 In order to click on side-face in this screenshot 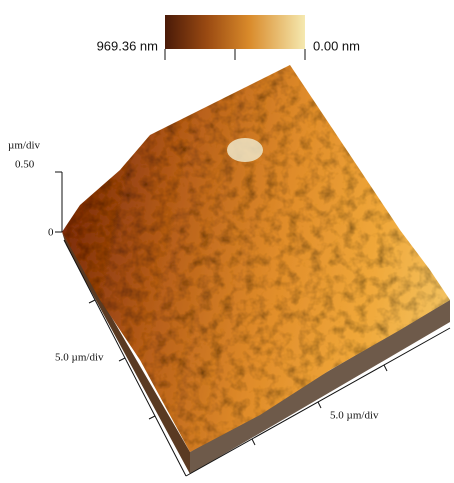, I will do `click(126, 353)`.